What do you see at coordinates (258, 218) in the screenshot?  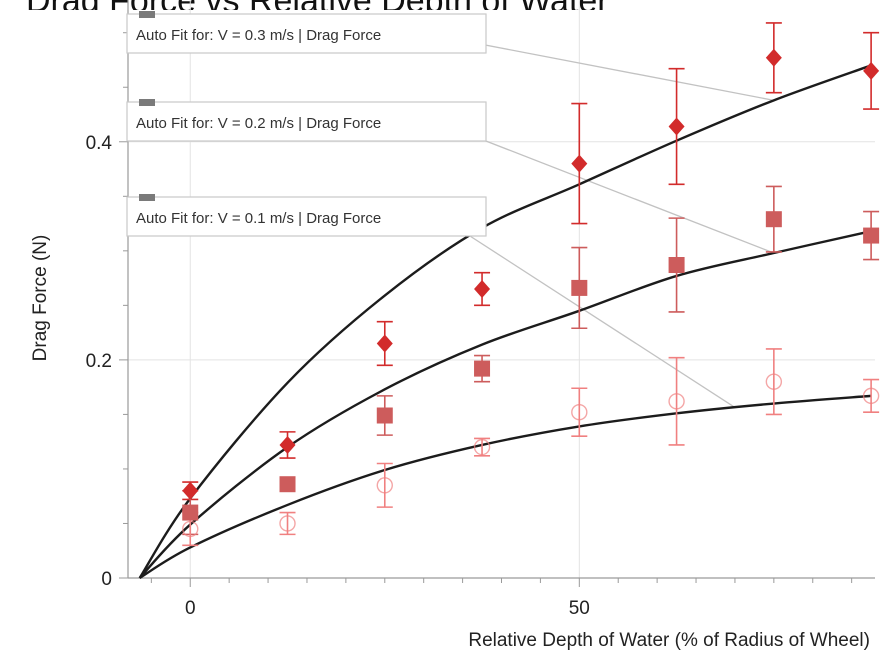 I see `callout-label: Auto Fit for: V = 0.1 m/s | Drag Force` at bounding box center [258, 218].